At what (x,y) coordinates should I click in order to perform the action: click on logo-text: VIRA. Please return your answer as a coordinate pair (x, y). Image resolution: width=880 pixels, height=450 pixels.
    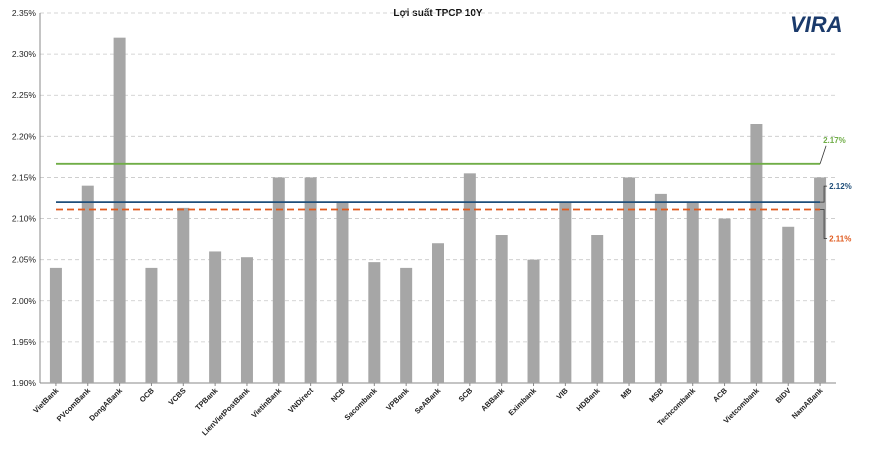
    Looking at the image, I should click on (816, 24).